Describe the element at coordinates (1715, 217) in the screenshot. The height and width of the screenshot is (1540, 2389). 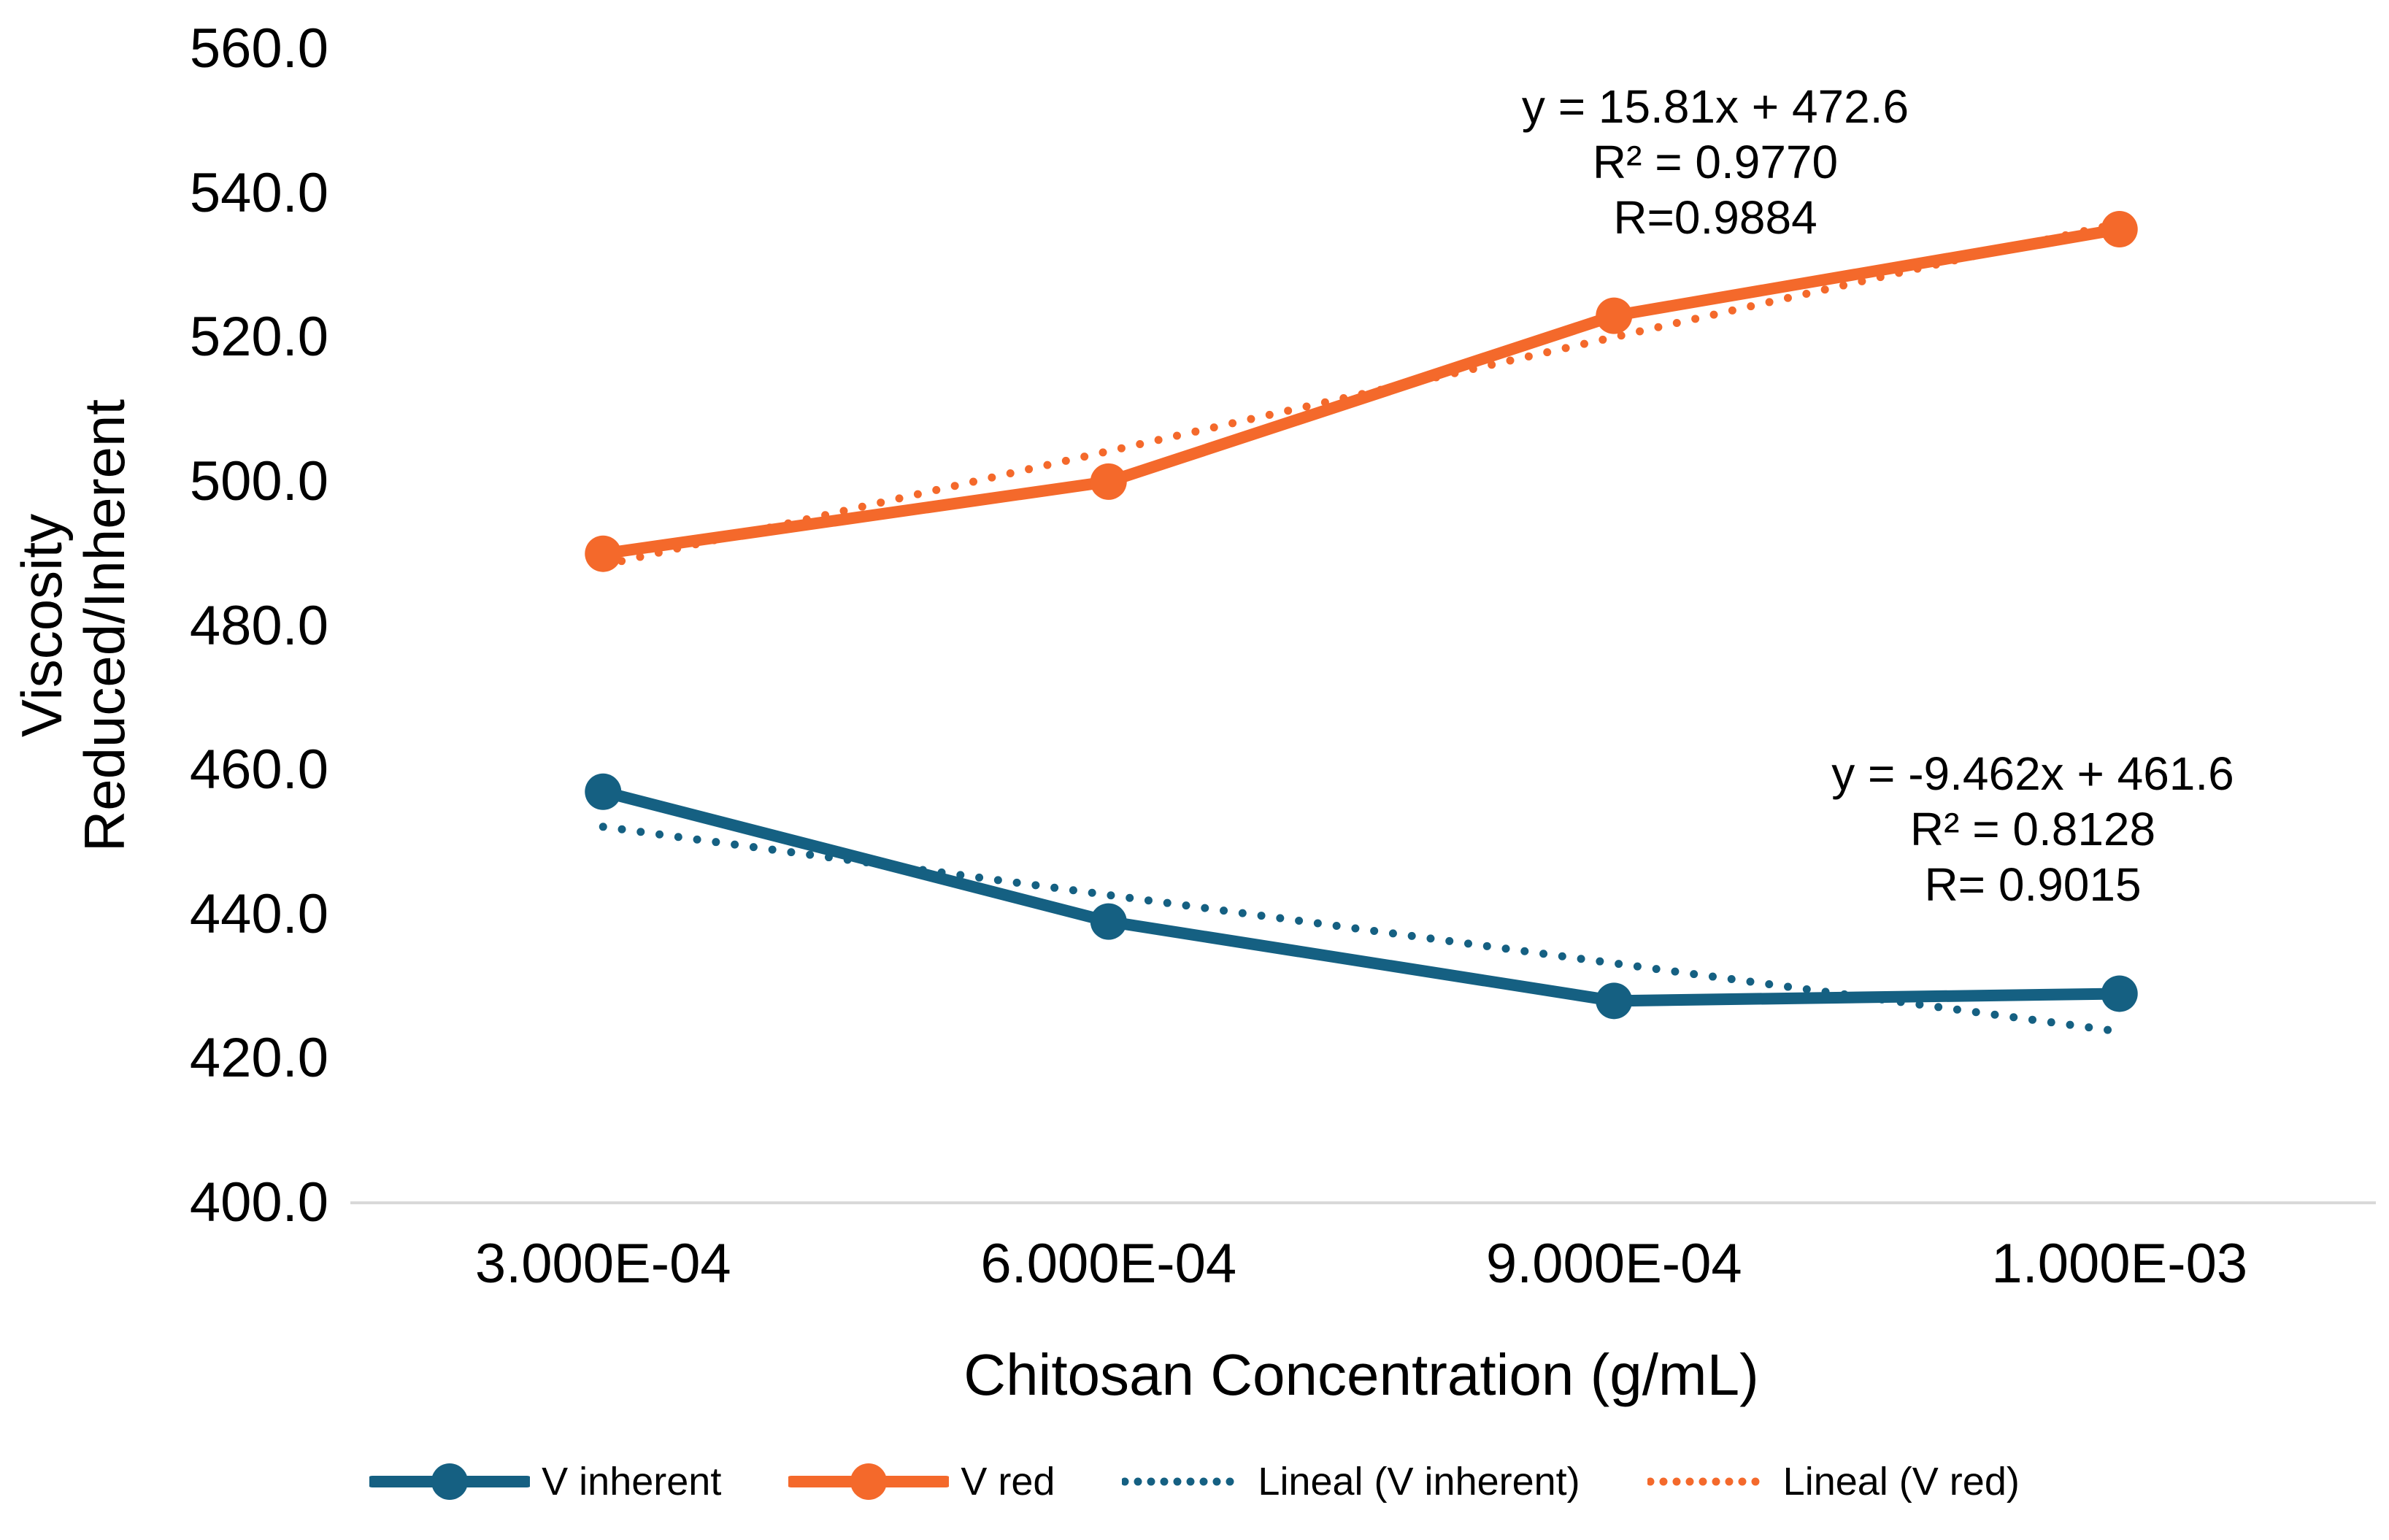
I see `r-text: R=0.9884` at that location.